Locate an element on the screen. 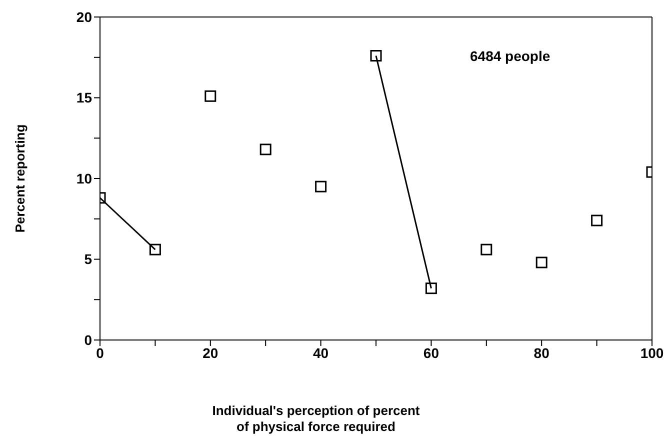 The image size is (669, 446). x-tick-label: 0 is located at coordinates (100, 352).